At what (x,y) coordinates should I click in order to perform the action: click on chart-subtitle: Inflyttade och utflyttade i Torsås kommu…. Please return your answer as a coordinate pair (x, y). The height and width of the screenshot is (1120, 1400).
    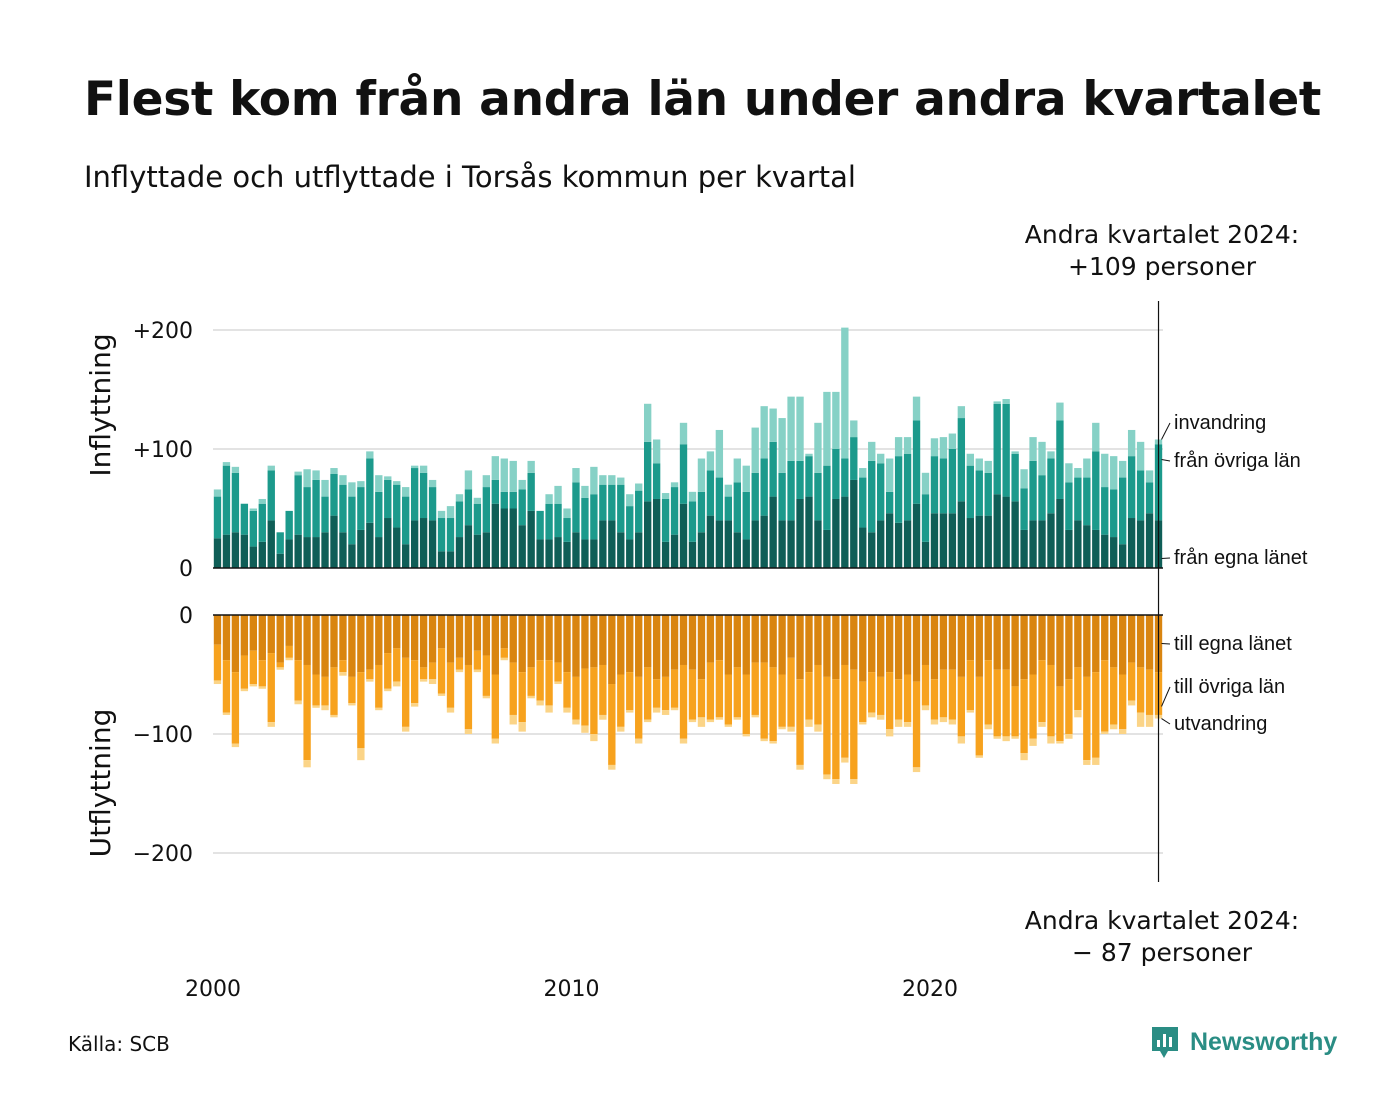
    Looking at the image, I should click on (470, 177).